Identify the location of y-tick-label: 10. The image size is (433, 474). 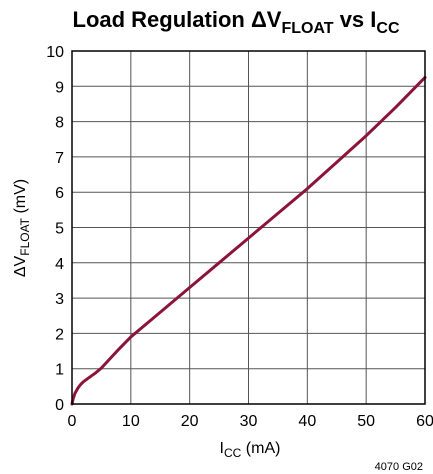
(55, 52).